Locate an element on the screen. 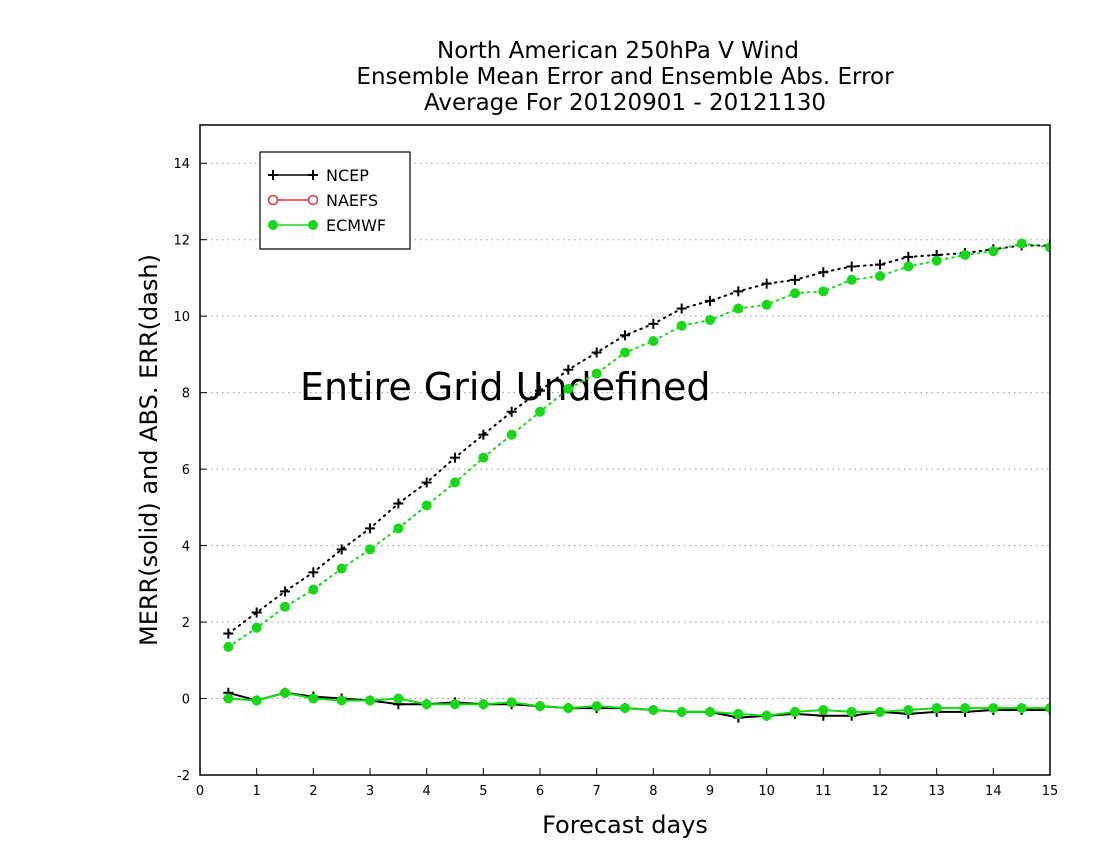 Image resolution: width=1100 pixels, height=850 pixels. legend-item-ecmwf: ECMWF is located at coordinates (327, 225).